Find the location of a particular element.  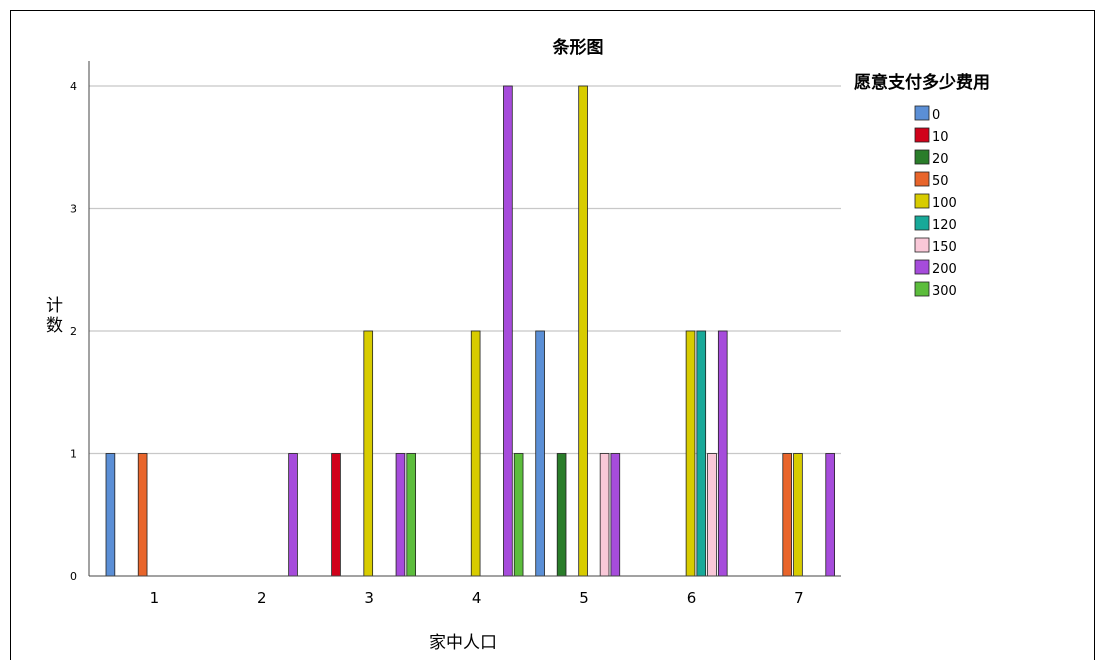

chart-title: 条形图 is located at coordinates (578, 47).